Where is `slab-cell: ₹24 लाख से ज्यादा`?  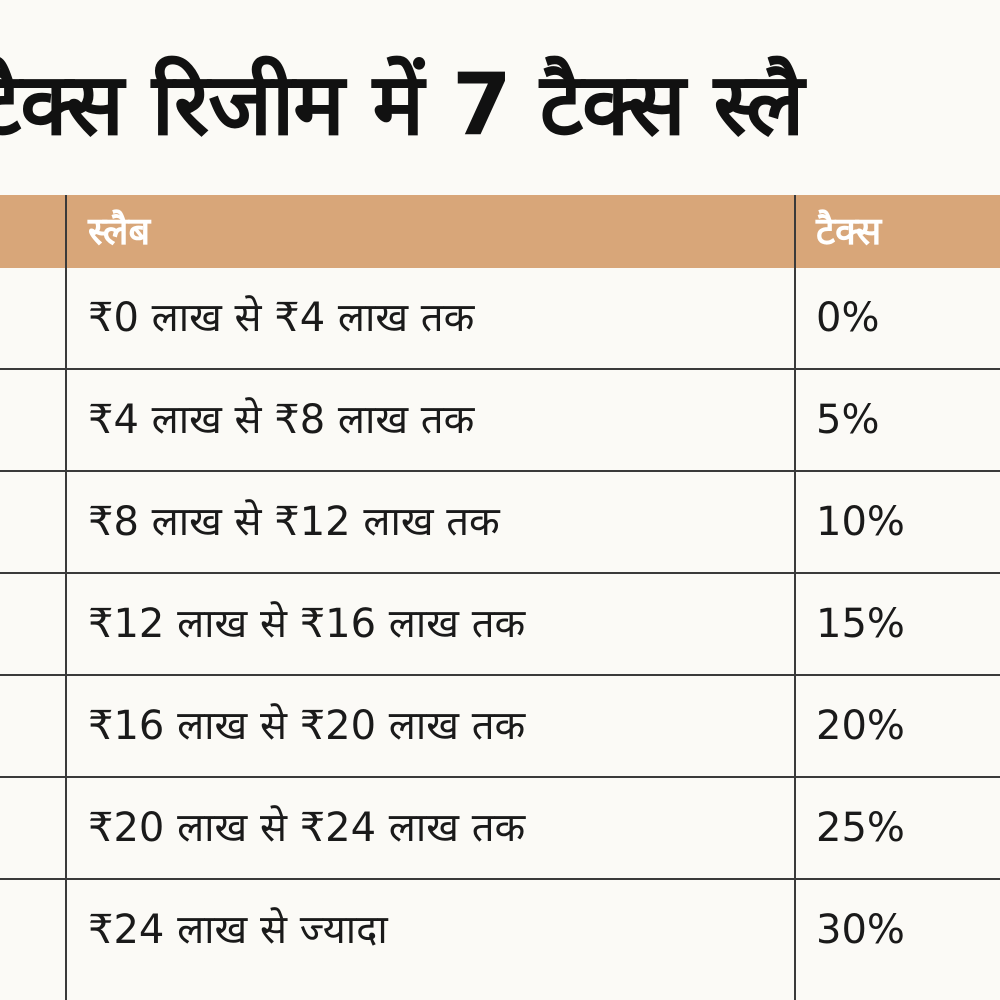
slab-cell: ₹24 लाख से ज्यादा is located at coordinates (238, 930).